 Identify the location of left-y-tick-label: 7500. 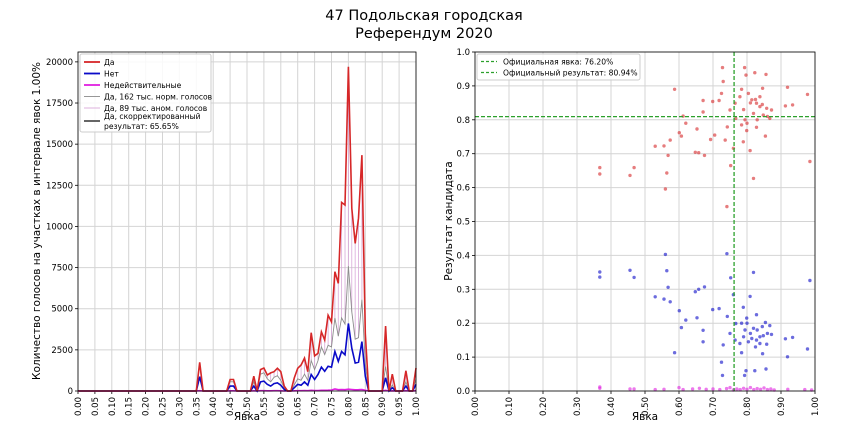
(62, 269).